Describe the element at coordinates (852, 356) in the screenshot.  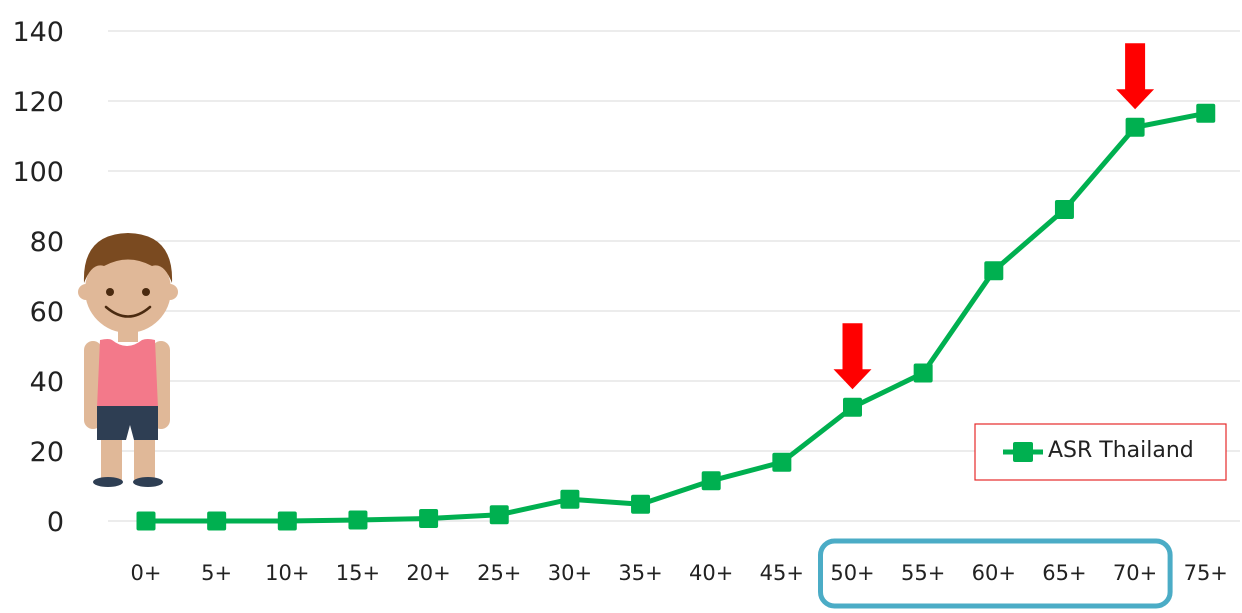
I see `arrow-marker-50plus` at that location.